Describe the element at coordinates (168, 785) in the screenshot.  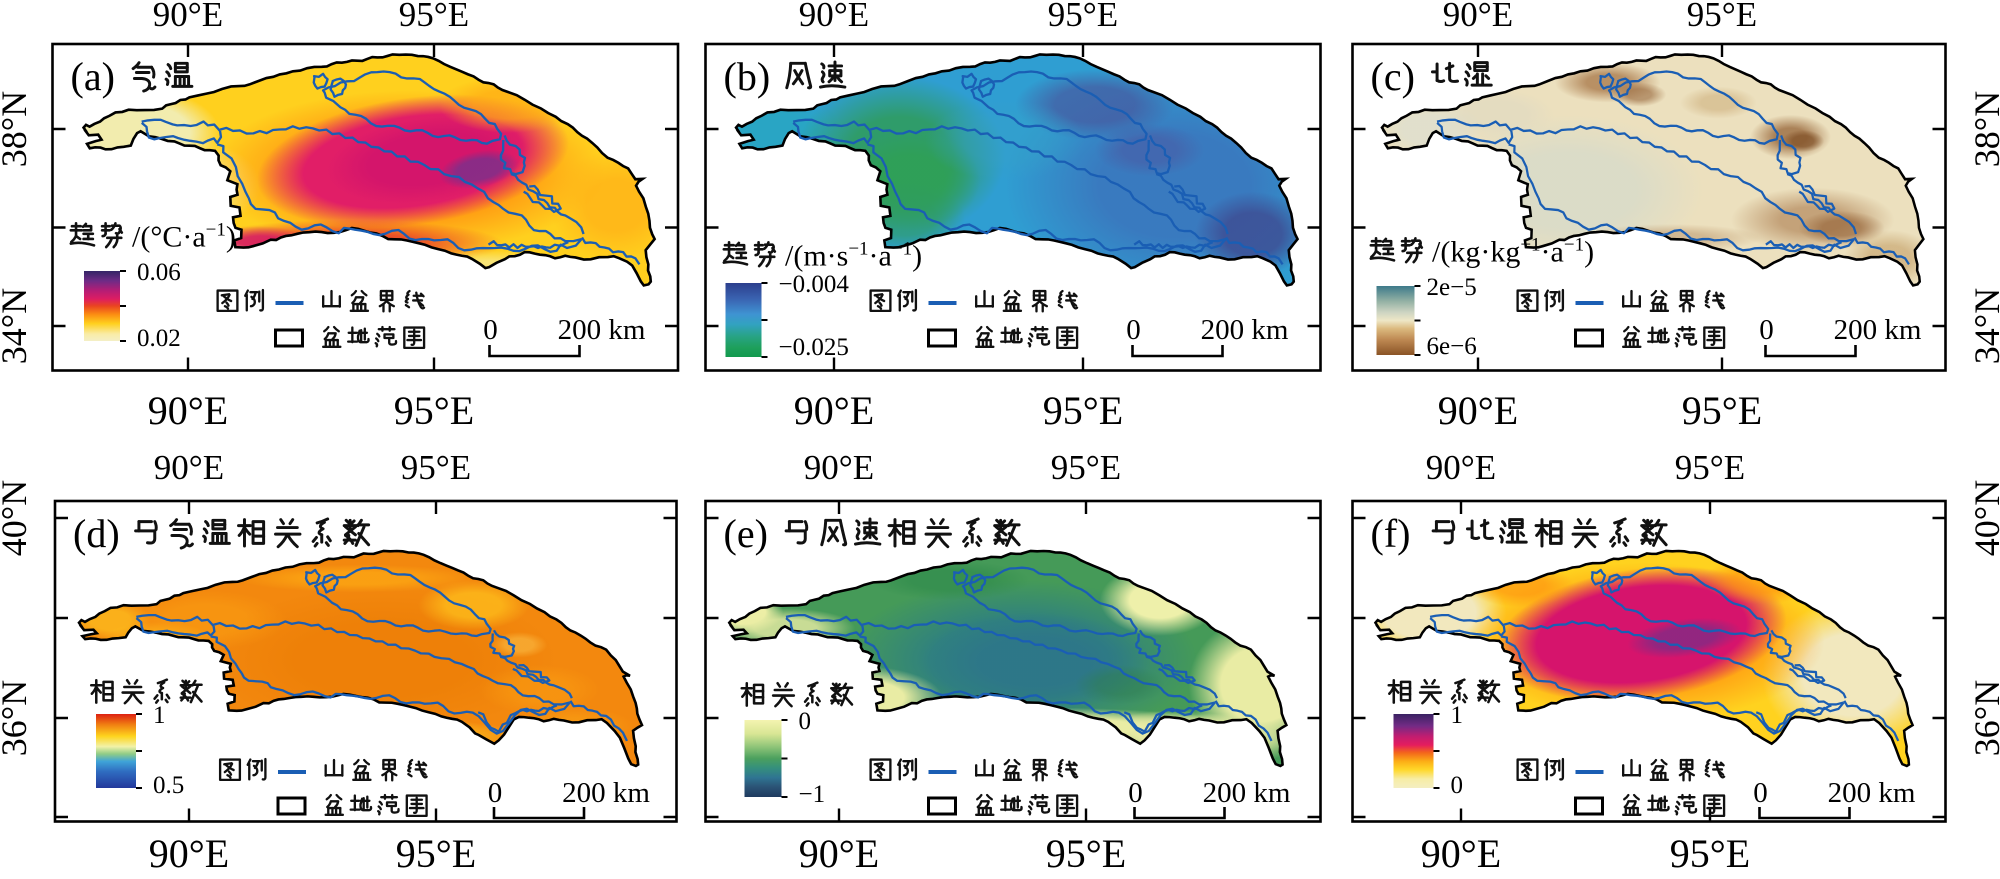
I see `svg-text: 0.5` at that location.